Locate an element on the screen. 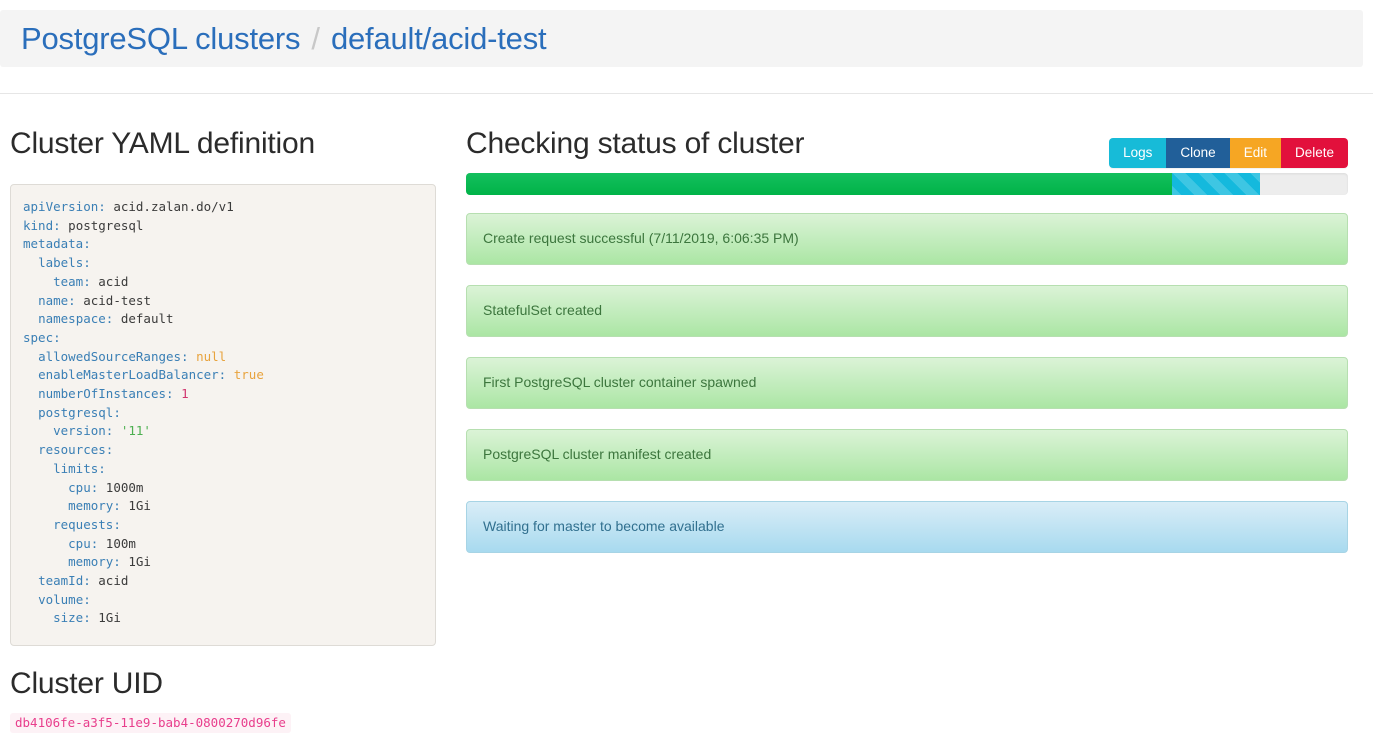  cluster-uid-title: Cluster UID is located at coordinates (86, 683).